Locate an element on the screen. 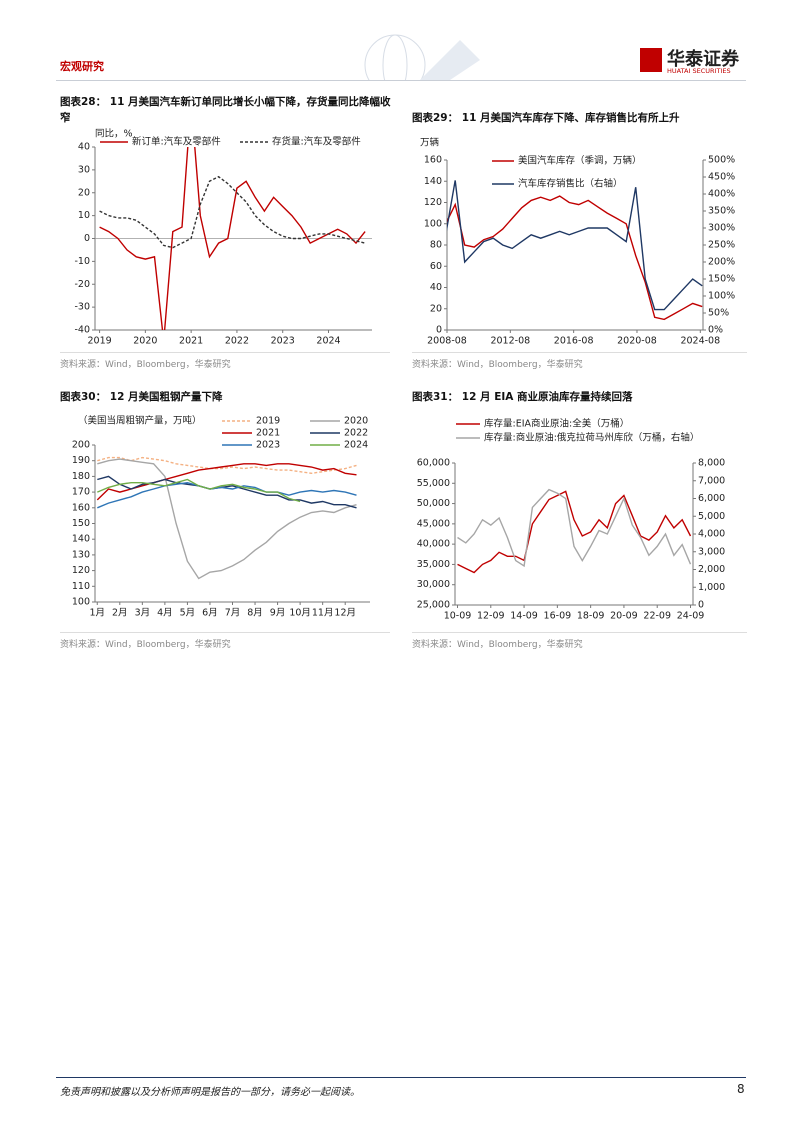 The image size is (802, 1133). y-tick-label: 35,000 is located at coordinates (433, 564).